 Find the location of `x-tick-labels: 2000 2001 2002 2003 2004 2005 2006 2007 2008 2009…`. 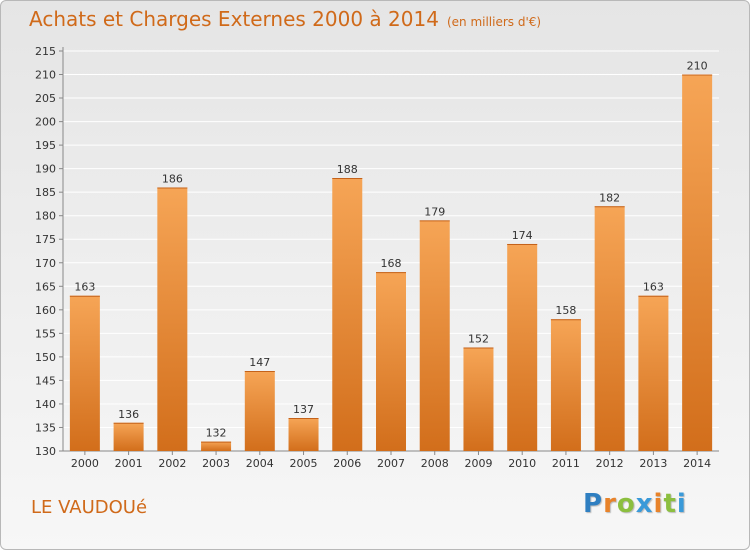

x-tick-labels: 2000 2001 2002 2003 2004 2005 2006 2007 2008 2009… is located at coordinates (391, 463).